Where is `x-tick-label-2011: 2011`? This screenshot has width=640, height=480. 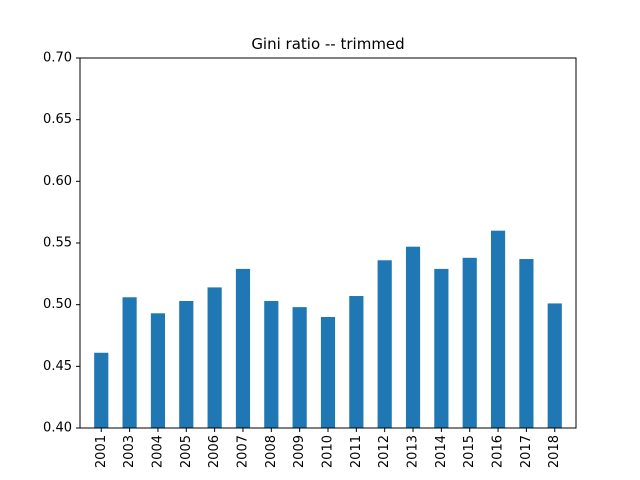 x-tick-label-2011: 2011 is located at coordinates (356, 451).